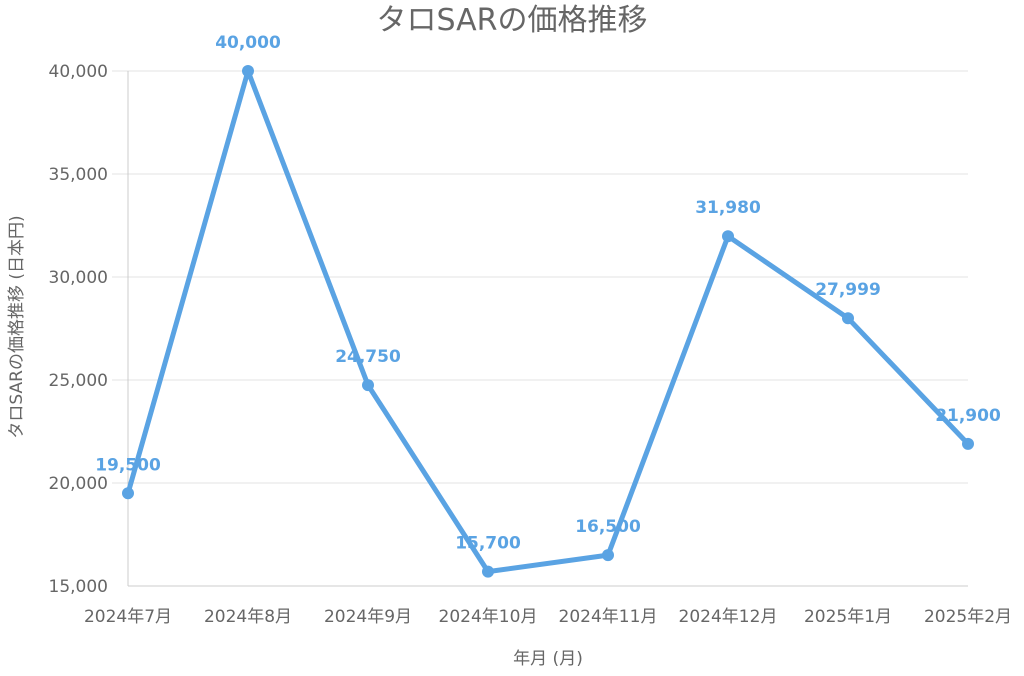  I want to click on data-label: 27,999, so click(848, 290).